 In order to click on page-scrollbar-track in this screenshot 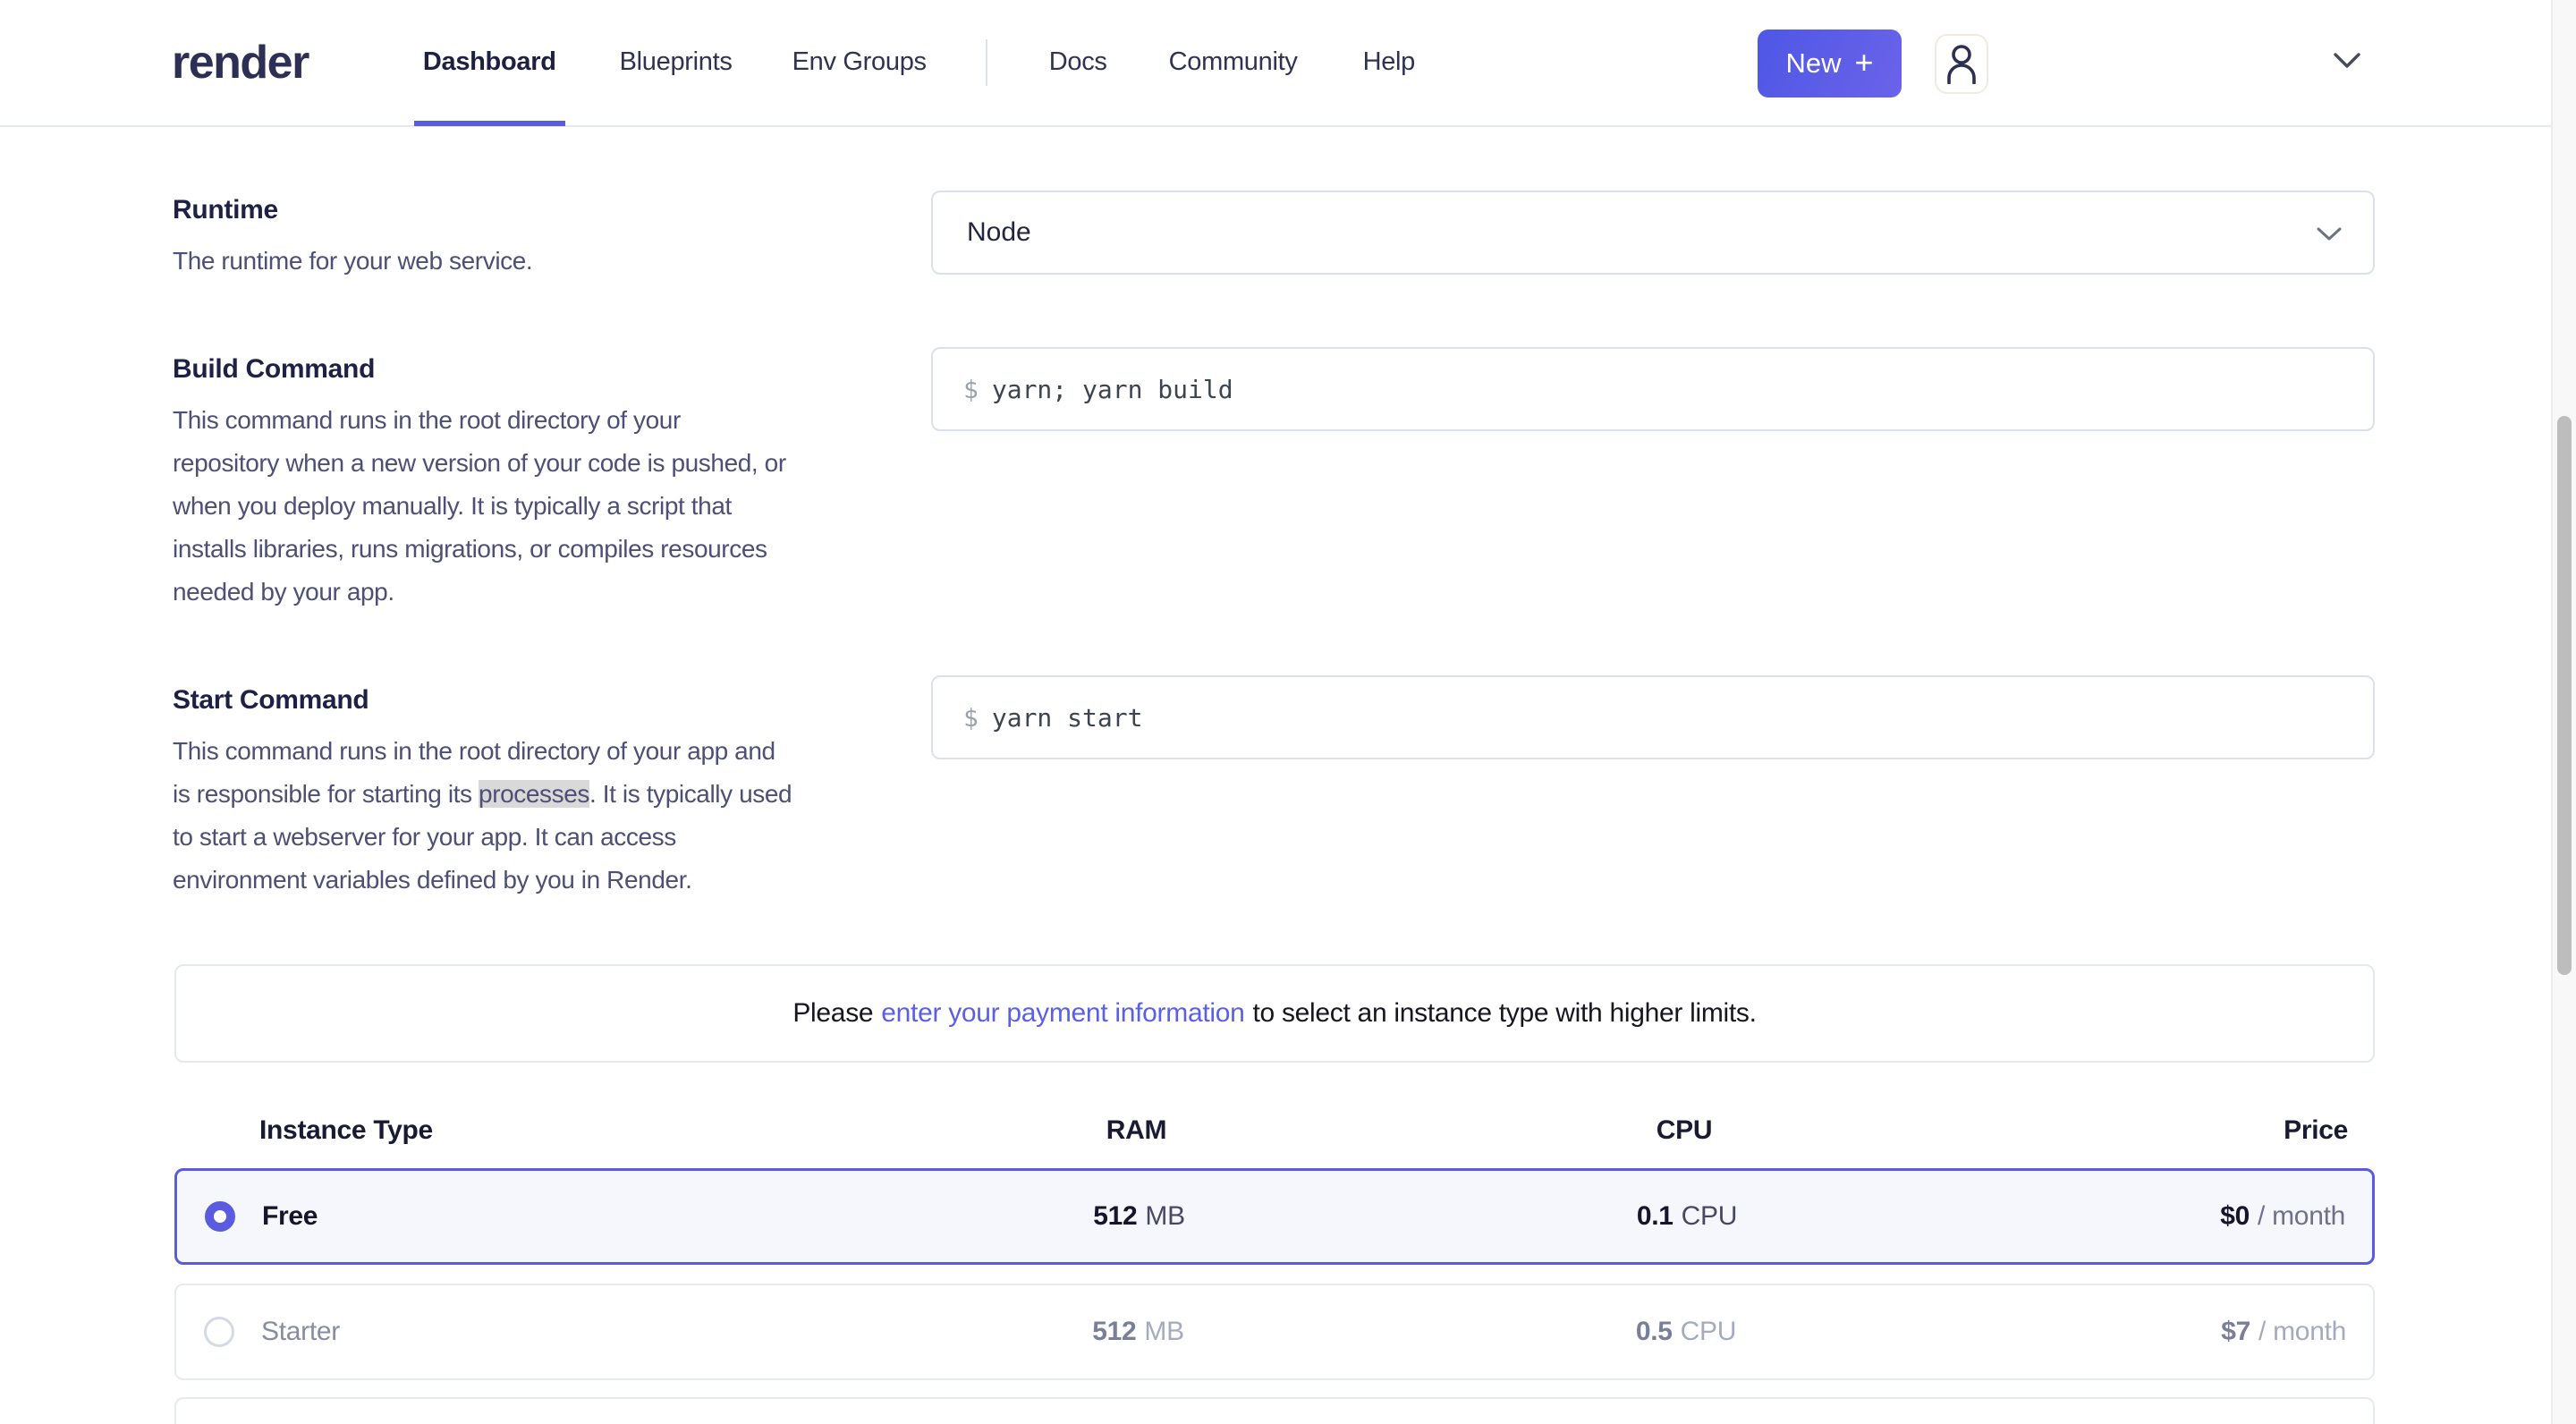, I will do `click(2563, 712)`.